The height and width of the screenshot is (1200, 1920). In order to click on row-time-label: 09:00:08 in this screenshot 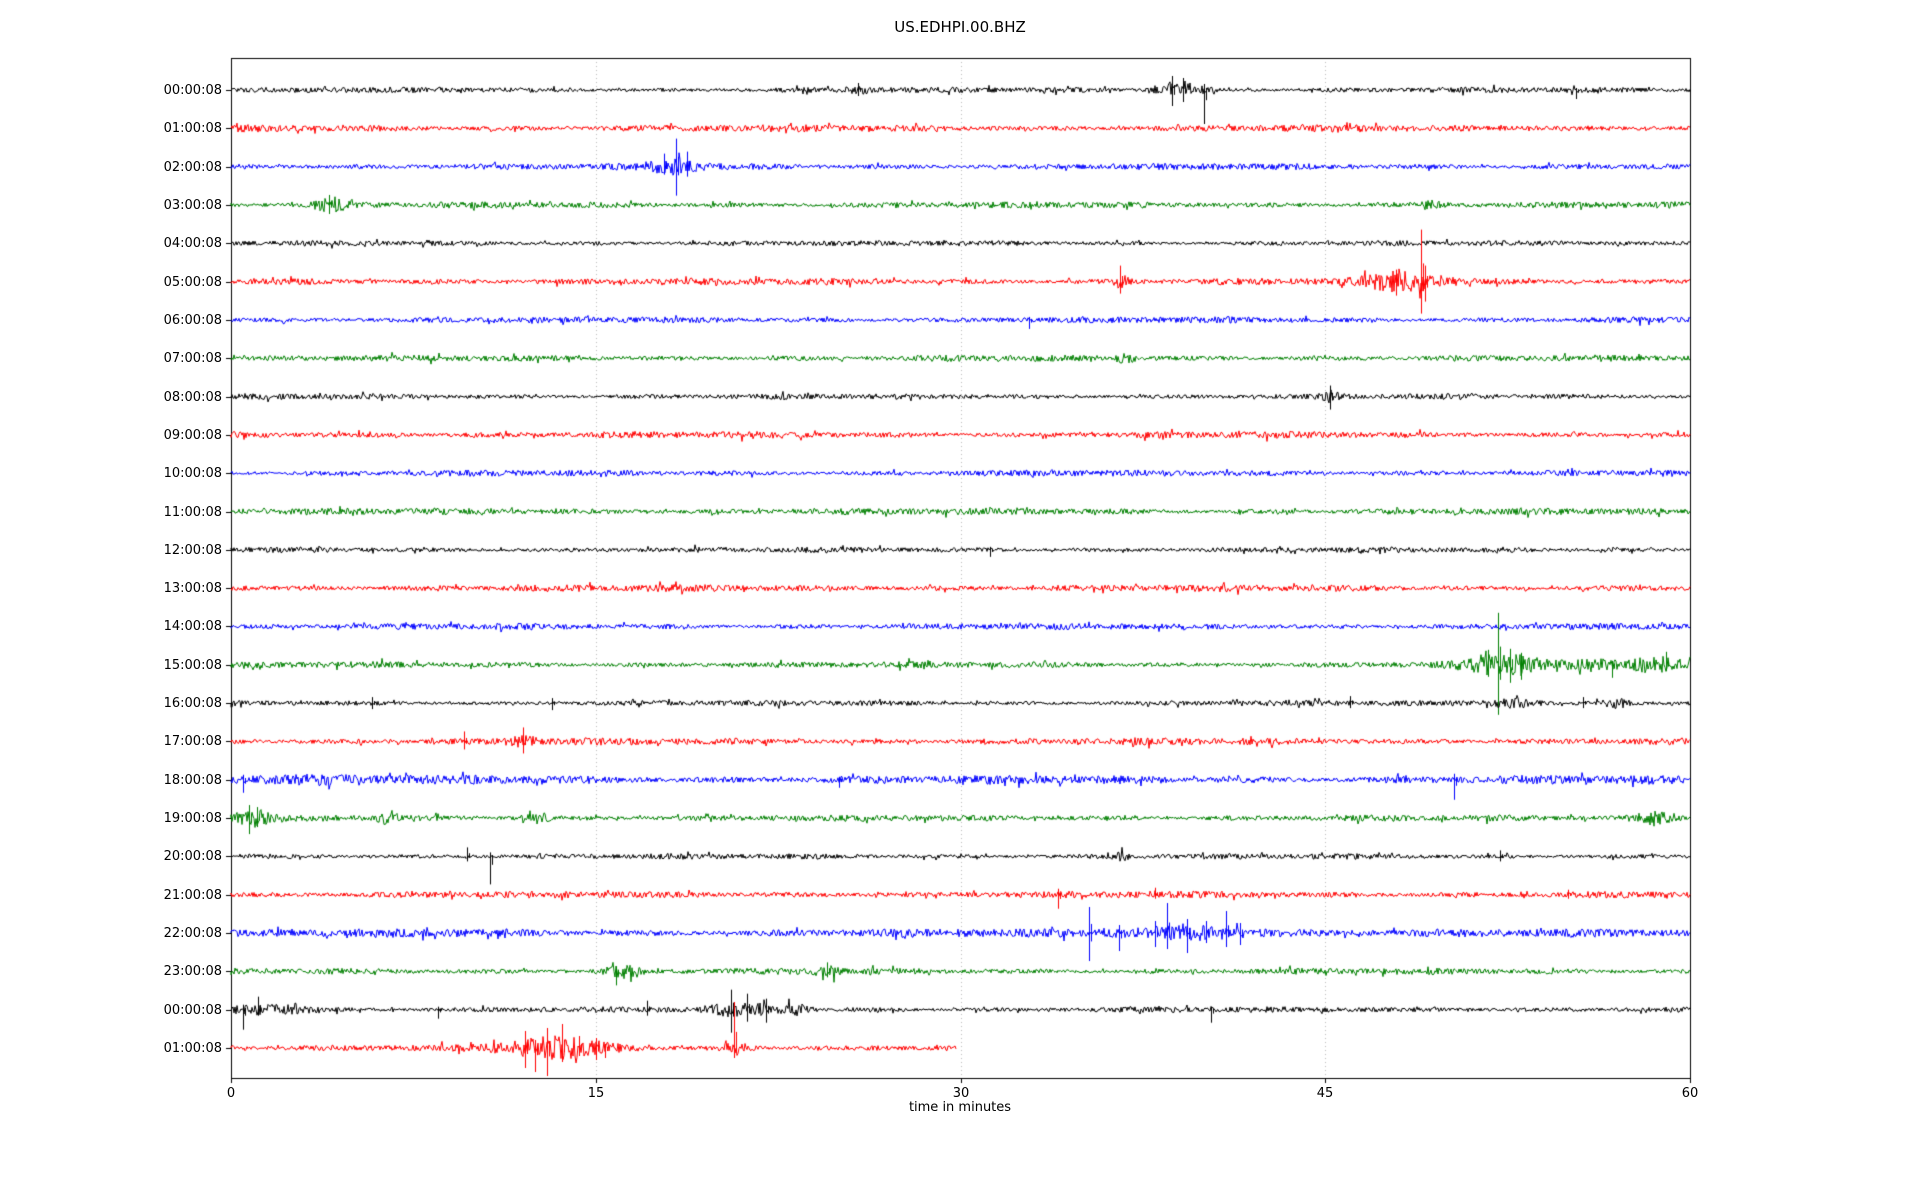, I will do `click(192, 435)`.